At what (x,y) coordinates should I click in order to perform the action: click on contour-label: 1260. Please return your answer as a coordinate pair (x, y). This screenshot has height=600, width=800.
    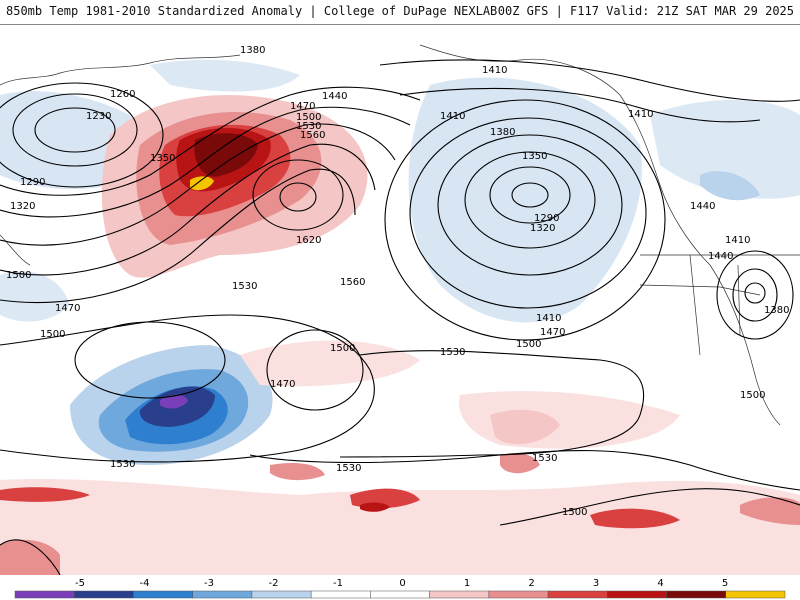
    Looking at the image, I should click on (122, 94).